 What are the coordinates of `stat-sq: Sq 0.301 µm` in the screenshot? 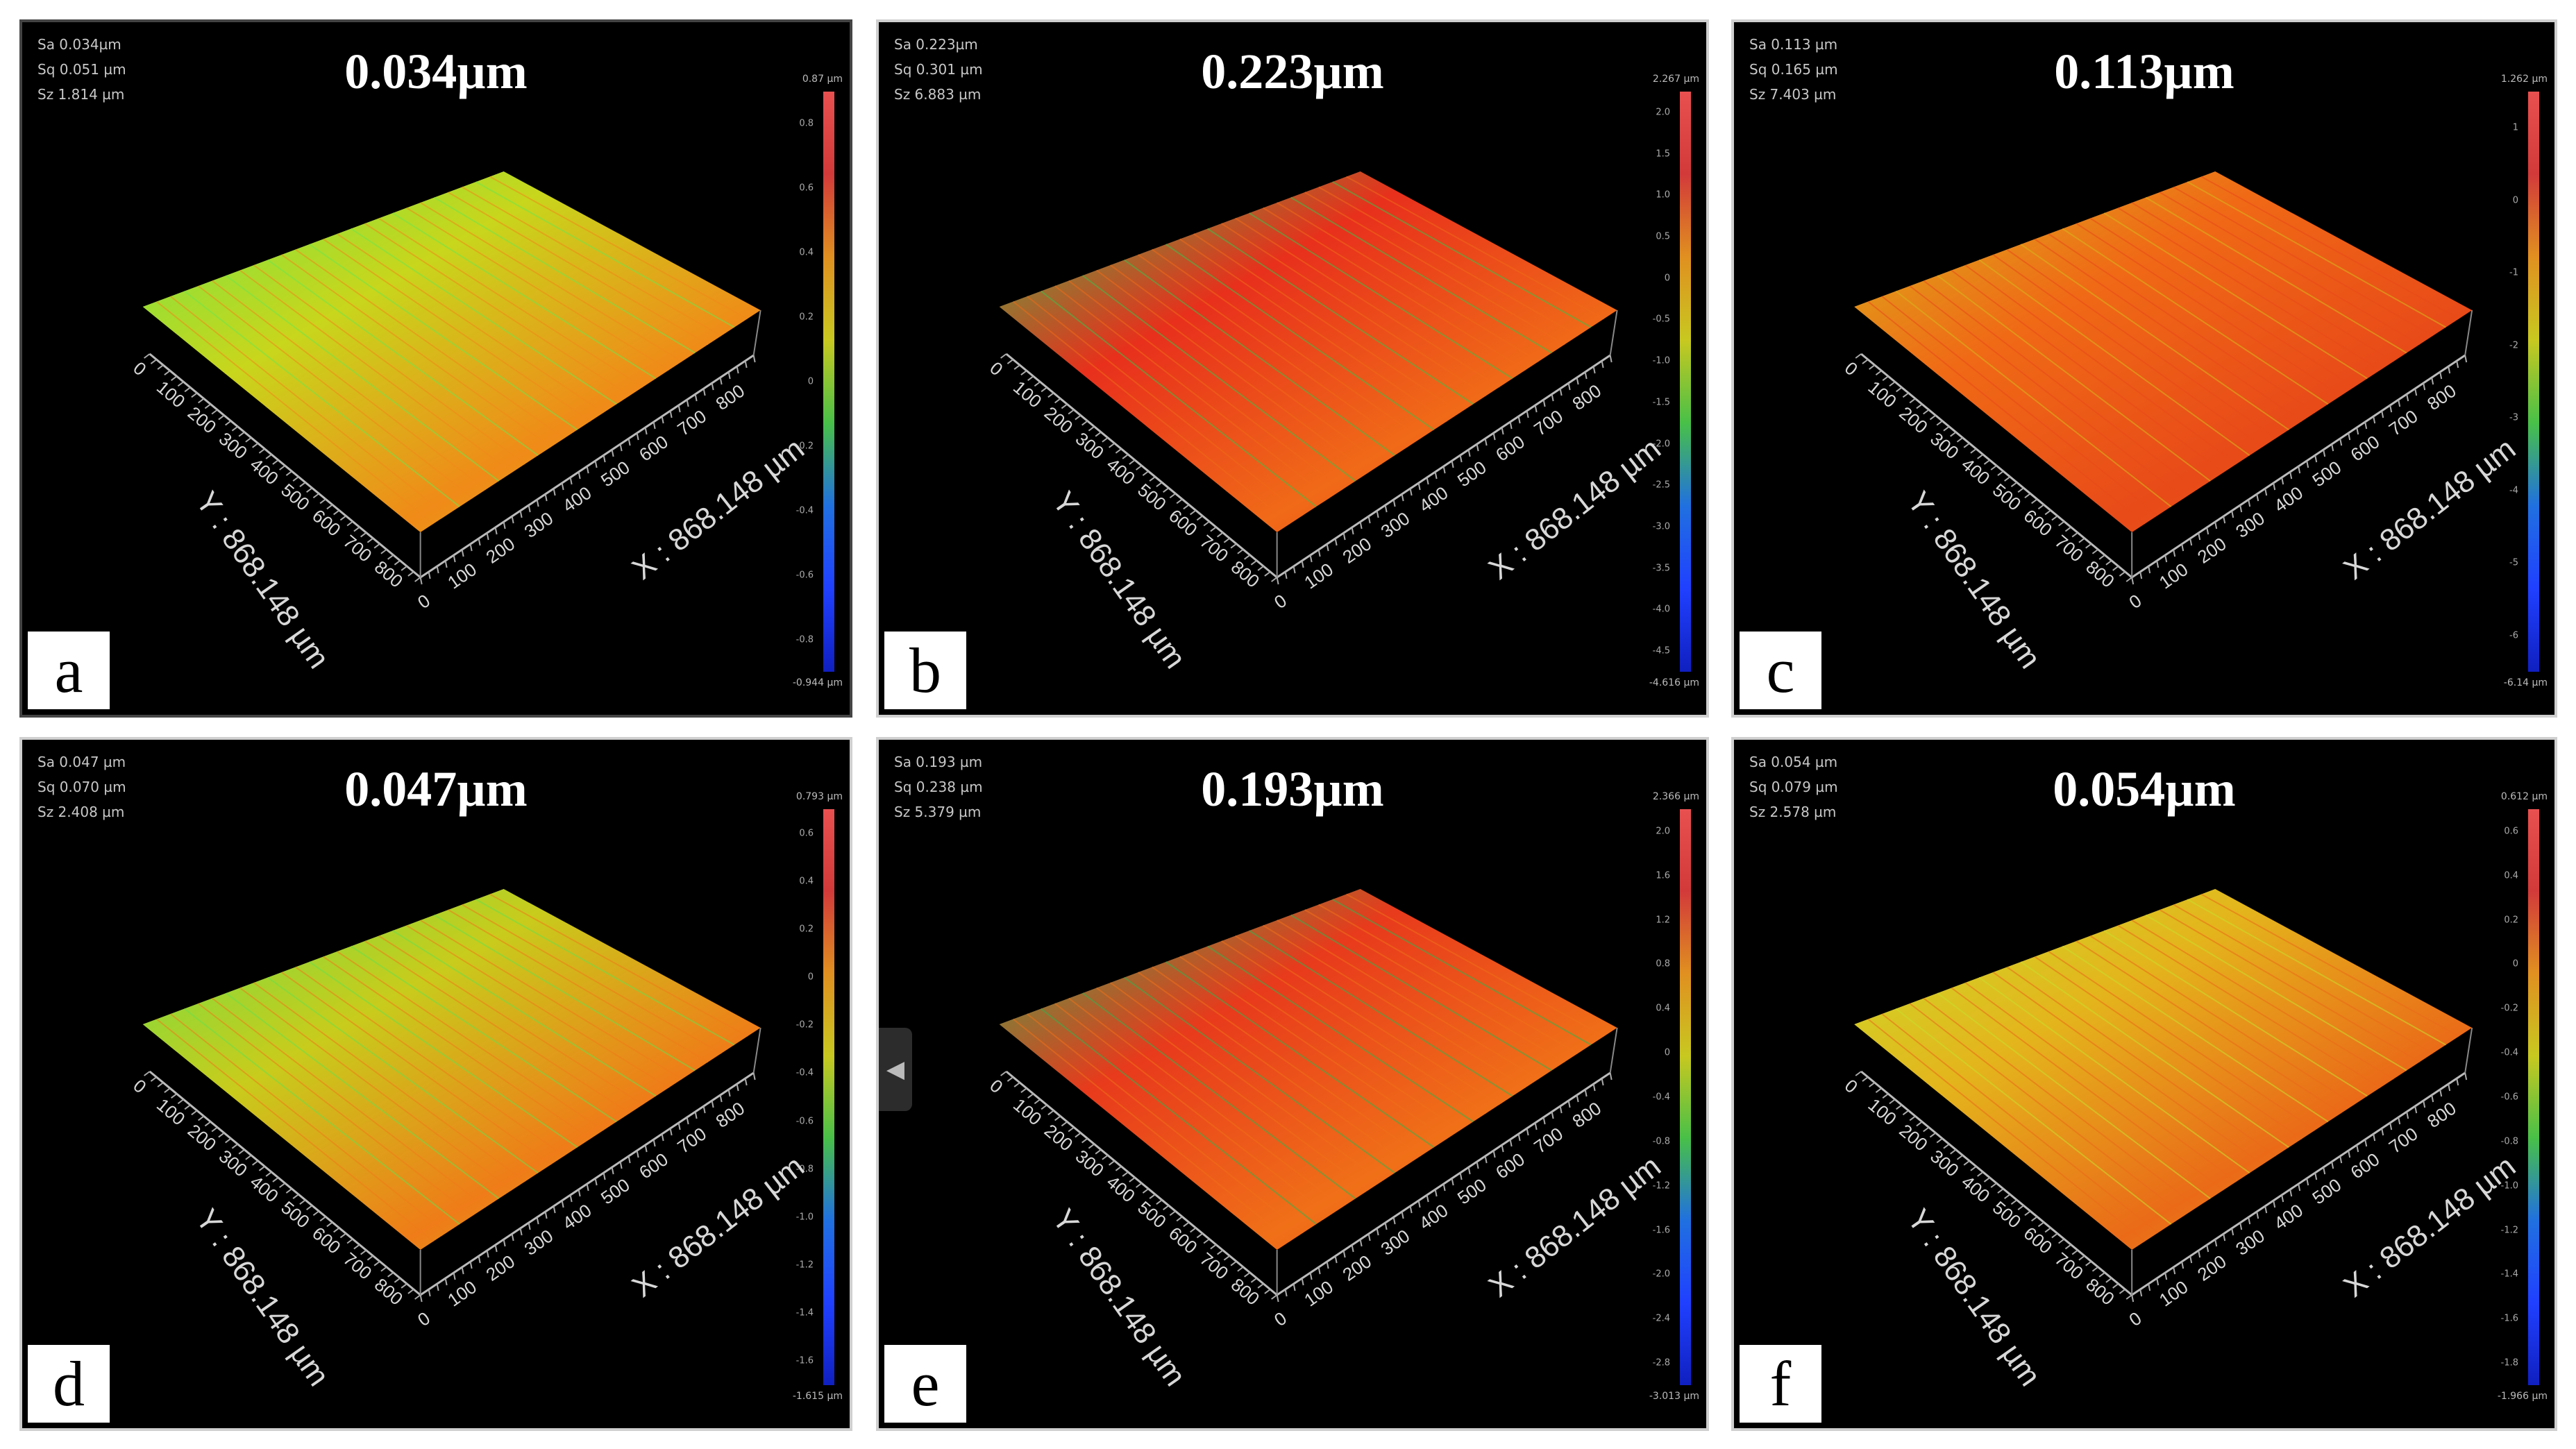 It's located at (938, 69).